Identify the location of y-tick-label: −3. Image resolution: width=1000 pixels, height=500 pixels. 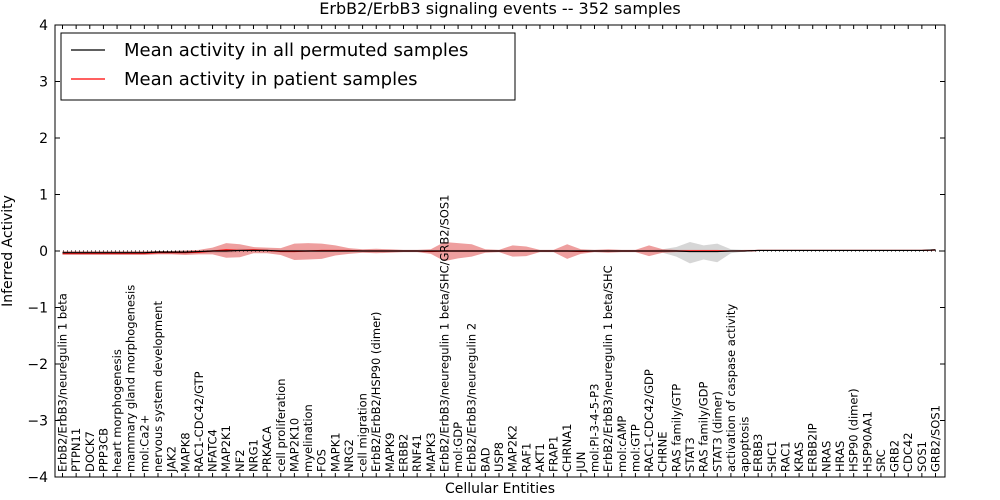
(37, 422).